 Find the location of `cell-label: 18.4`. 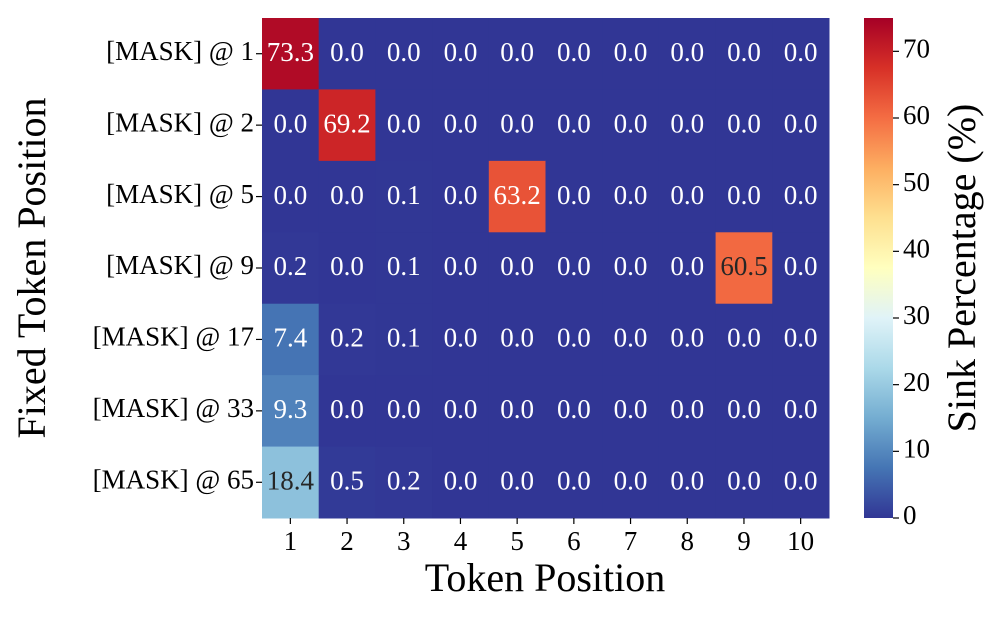

cell-label: 18.4 is located at coordinates (291, 480).